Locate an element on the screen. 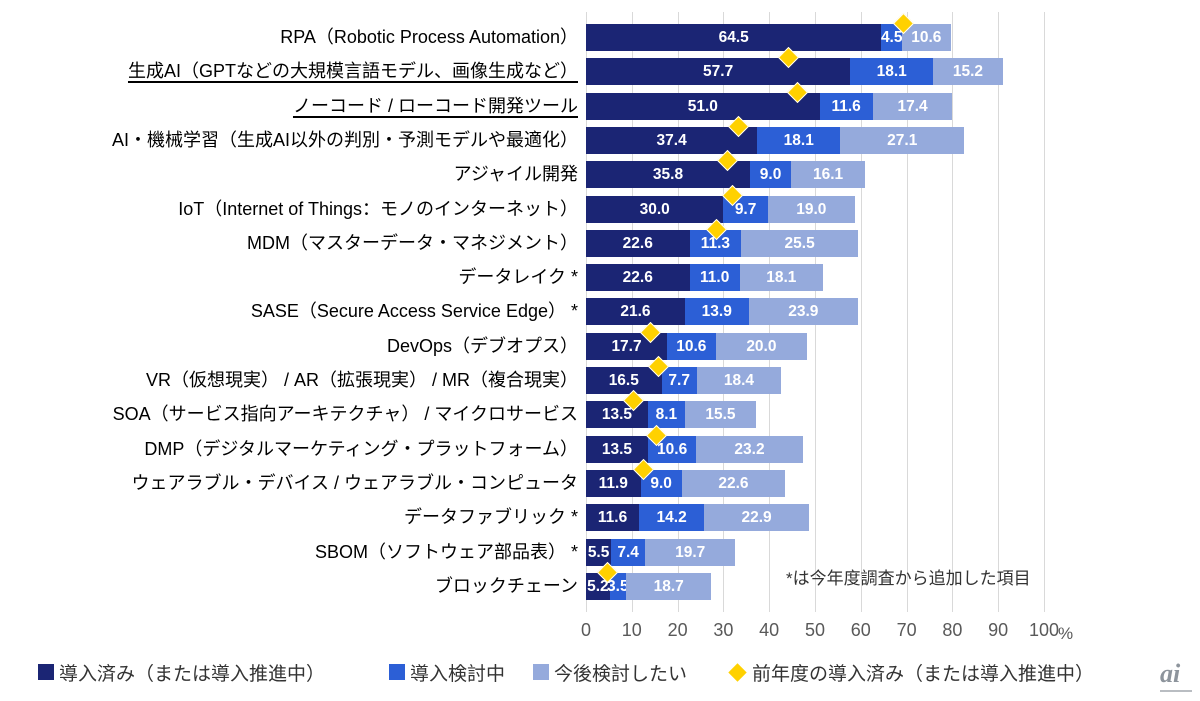 The image size is (1200, 701). legend-diamond-icon is located at coordinates (737, 672).